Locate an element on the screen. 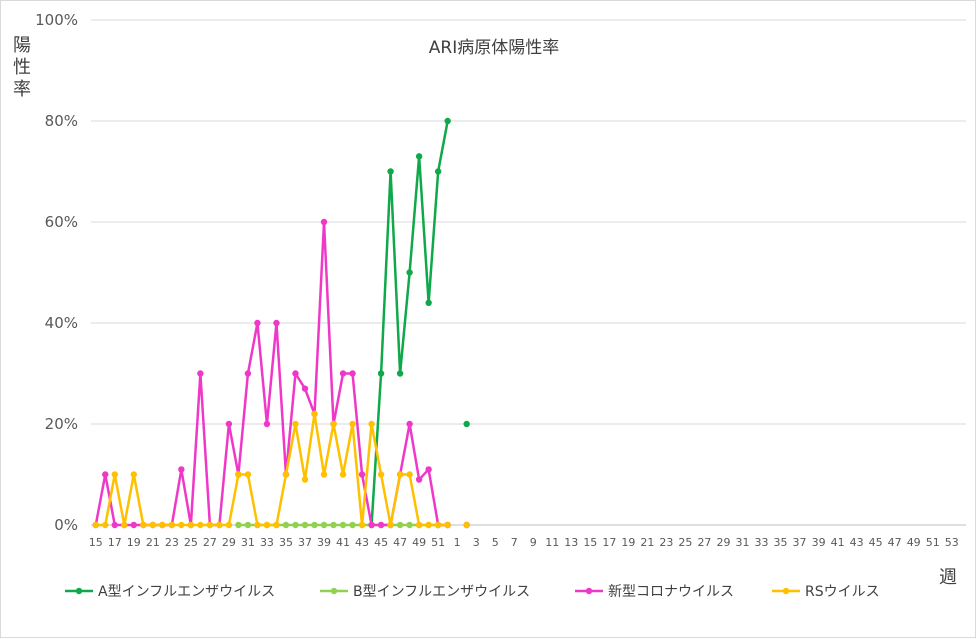  legend-label: B型インフルエンザウイルス is located at coordinates (441, 592).